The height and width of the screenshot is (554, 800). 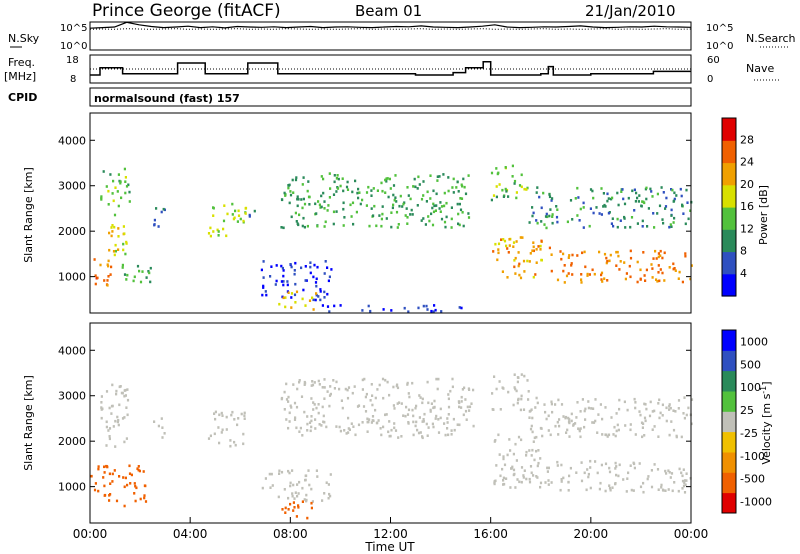 I want to click on beam-label: Beam 01, so click(x=388, y=11).